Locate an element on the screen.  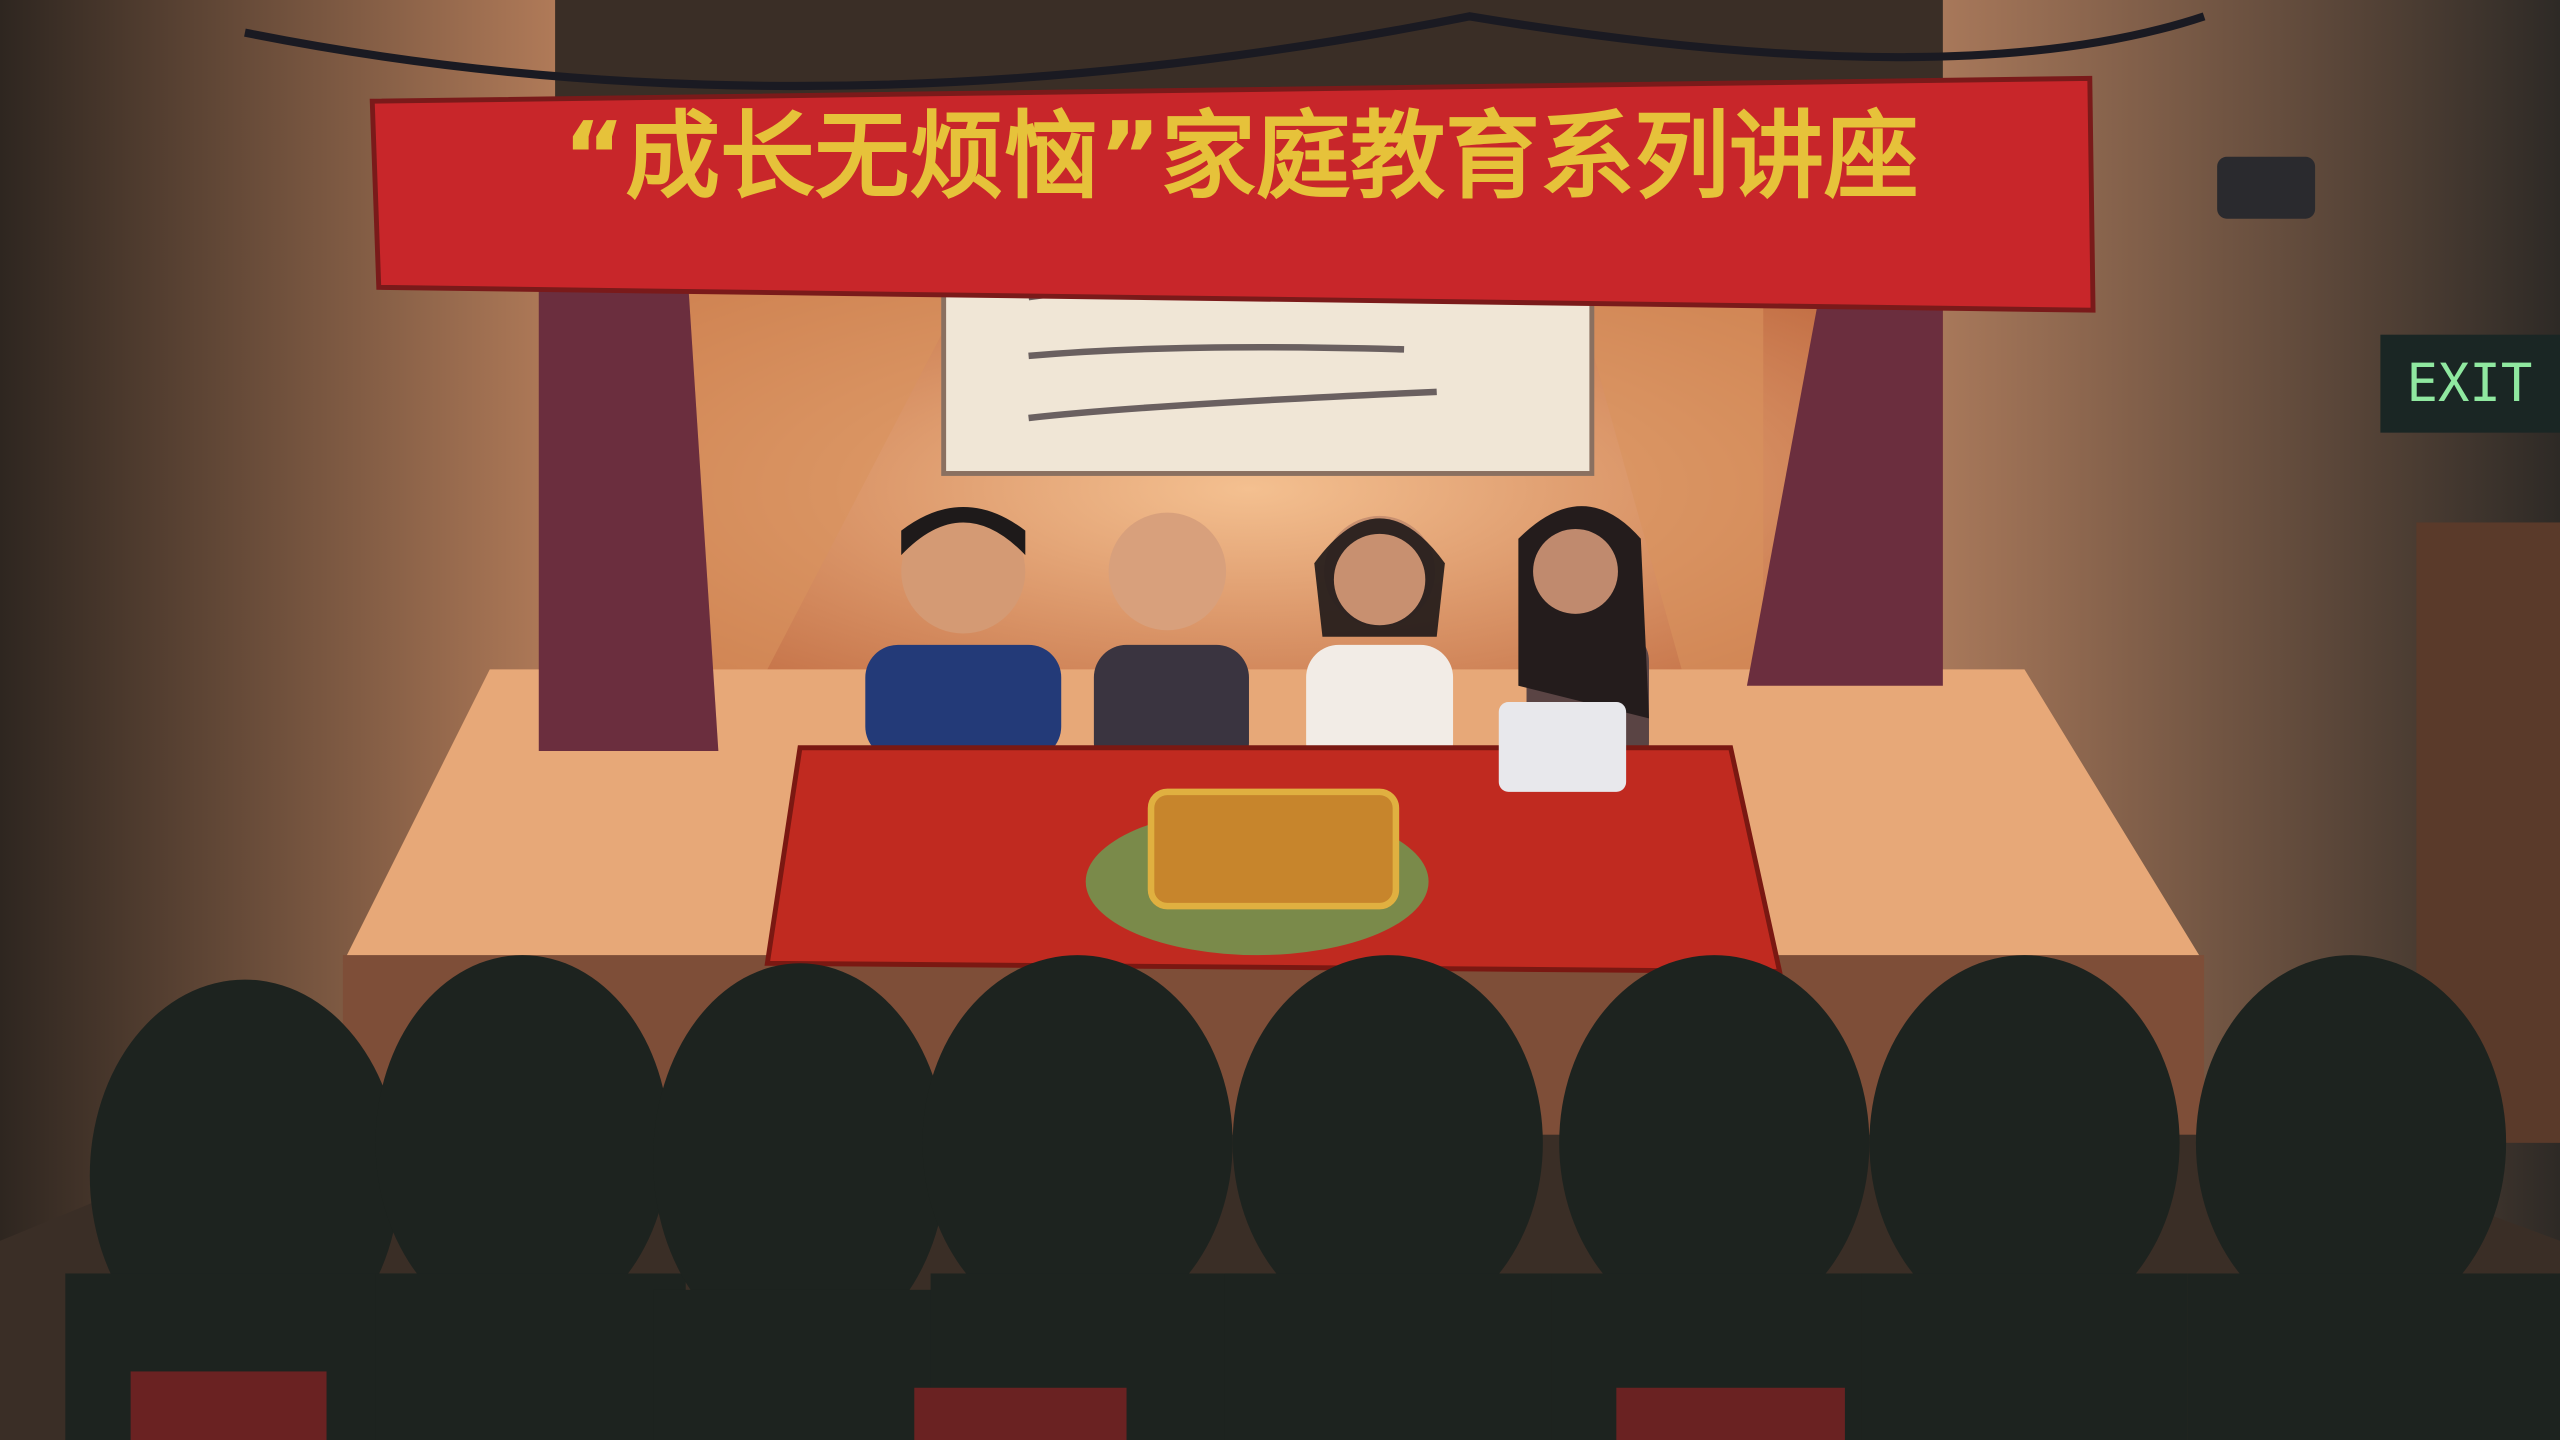
panelists is located at coordinates (1257, 641).